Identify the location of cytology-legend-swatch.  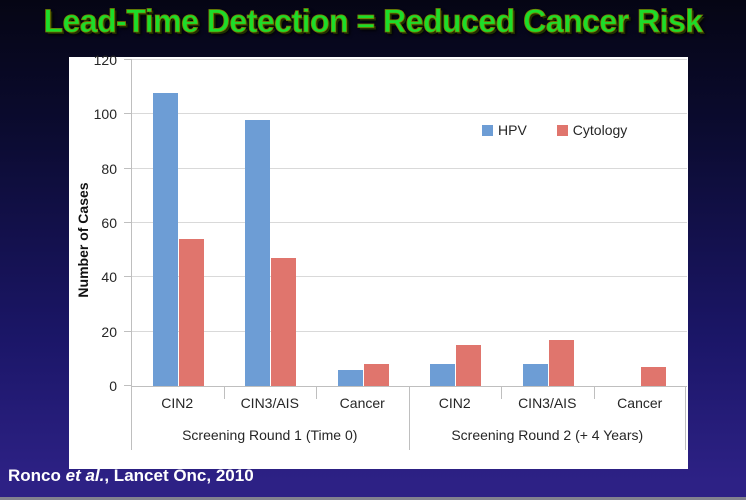
(562, 130).